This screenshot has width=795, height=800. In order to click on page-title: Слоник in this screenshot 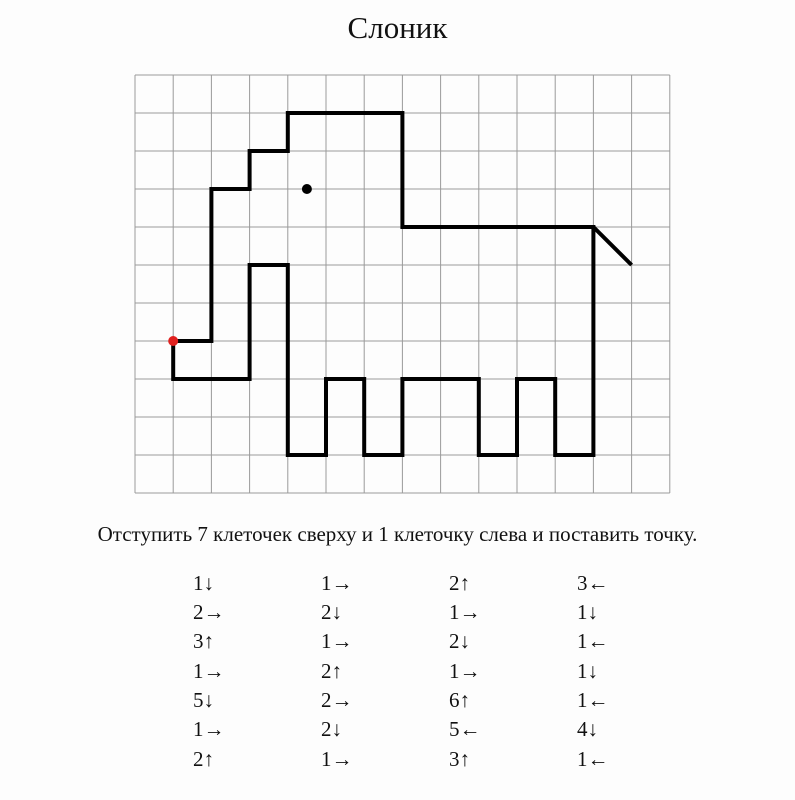, I will do `click(397, 27)`.